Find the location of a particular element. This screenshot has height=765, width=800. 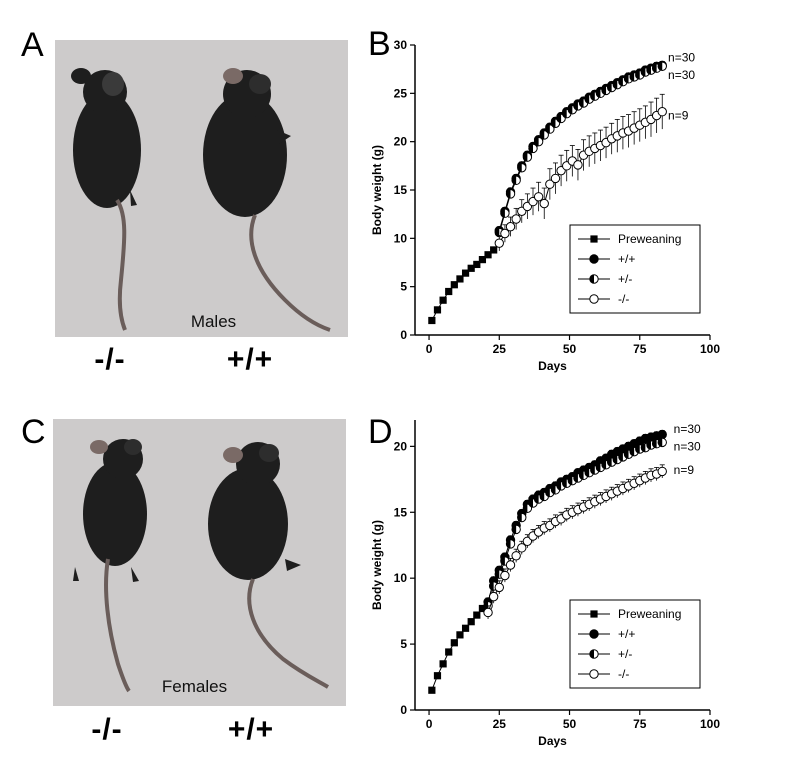

chart-d-legend-label-knockout: -/- is located at coordinates (623, 674).